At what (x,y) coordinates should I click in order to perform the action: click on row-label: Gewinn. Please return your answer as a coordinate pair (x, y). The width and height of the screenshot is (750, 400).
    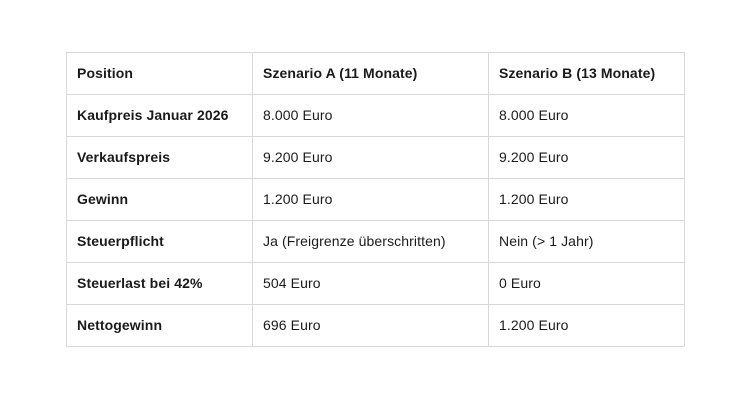
    Looking at the image, I should click on (159, 199).